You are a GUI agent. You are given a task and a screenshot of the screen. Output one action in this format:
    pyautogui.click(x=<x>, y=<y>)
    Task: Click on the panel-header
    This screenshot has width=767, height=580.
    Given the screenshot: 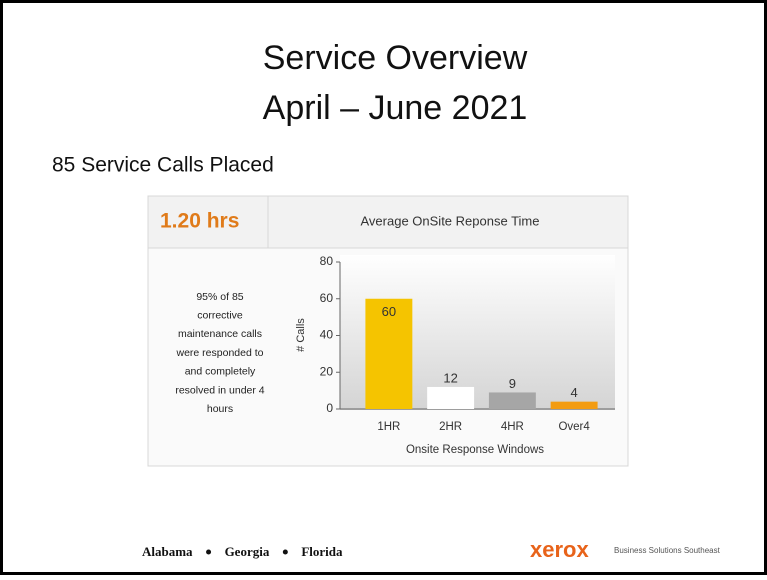 What is the action you would take?
    pyautogui.click(x=388, y=222)
    